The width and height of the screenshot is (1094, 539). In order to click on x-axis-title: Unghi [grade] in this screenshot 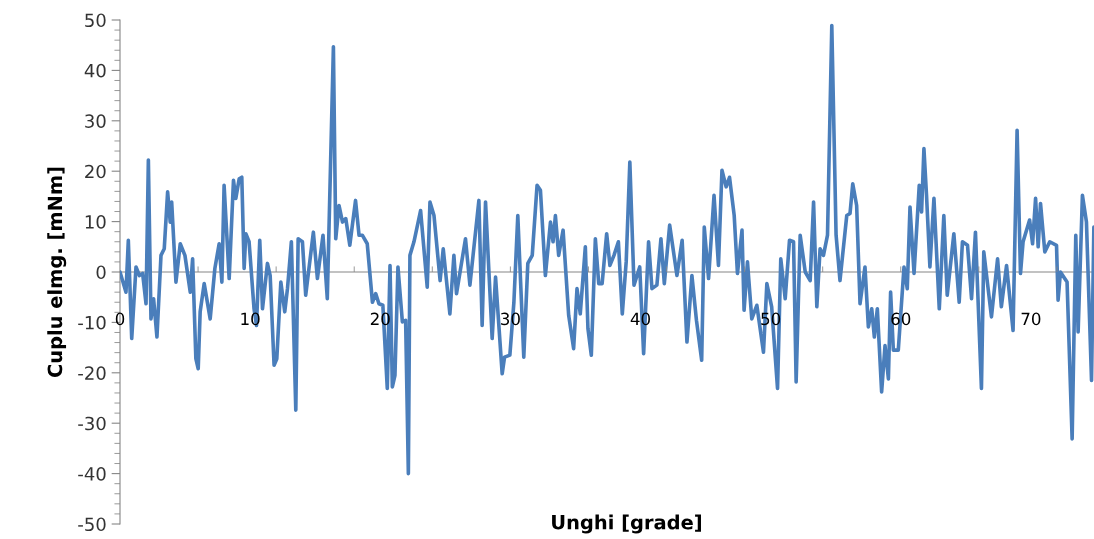, I will do `click(626, 524)`.